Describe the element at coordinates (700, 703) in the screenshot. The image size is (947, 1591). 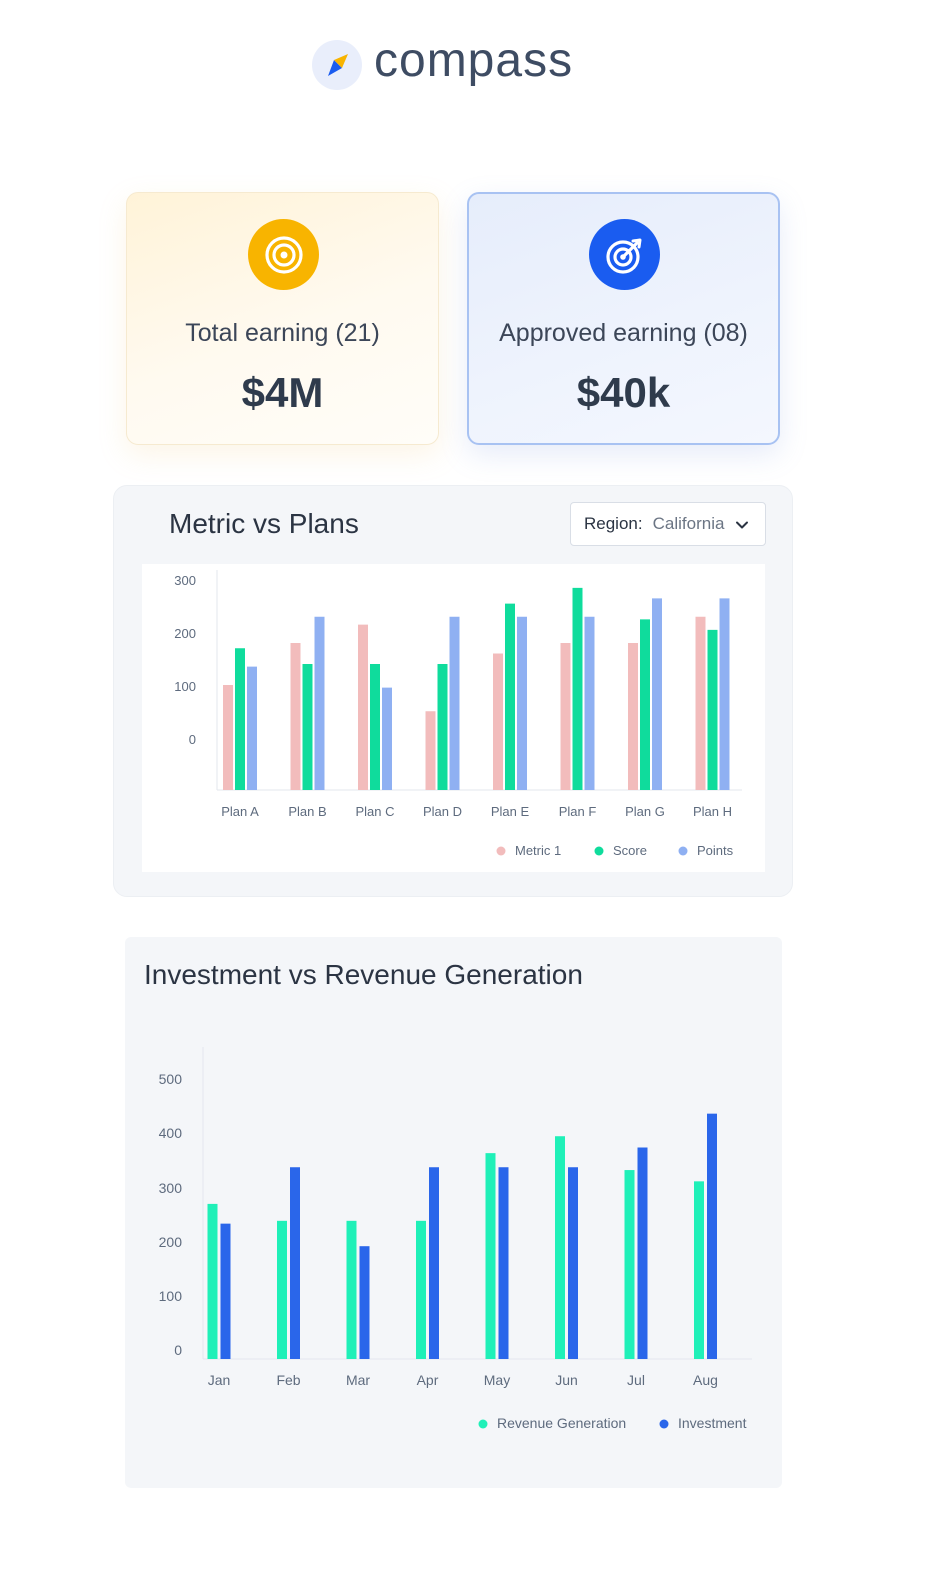
I see `bar-metric-1-plan-h` at that location.